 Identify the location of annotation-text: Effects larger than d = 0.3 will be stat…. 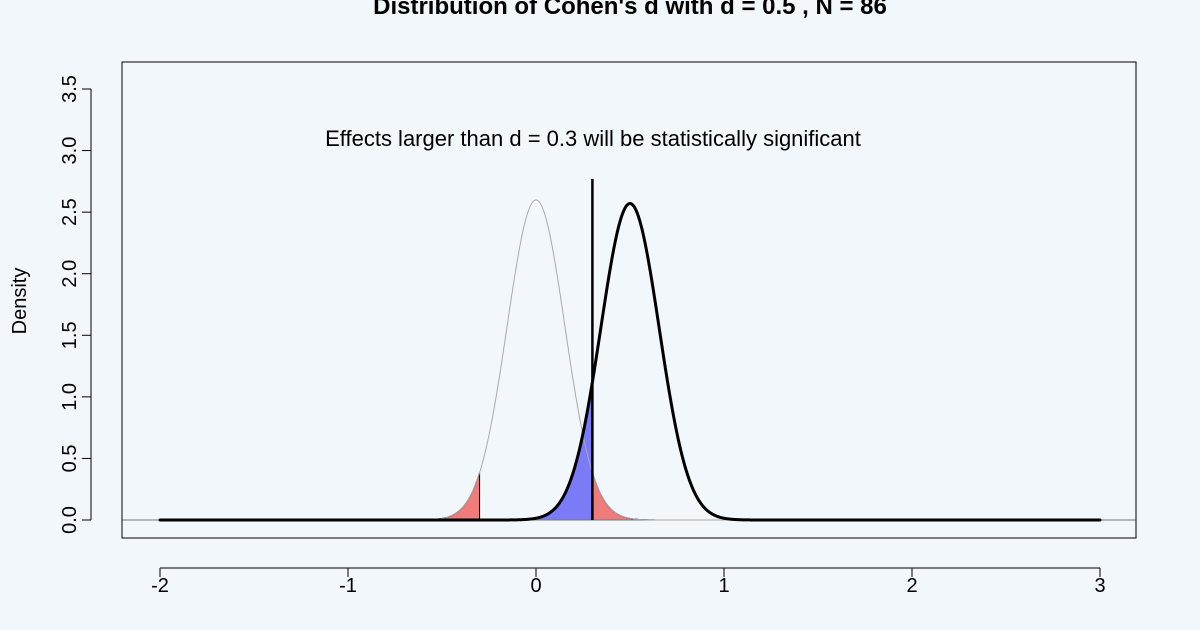
(593, 138).